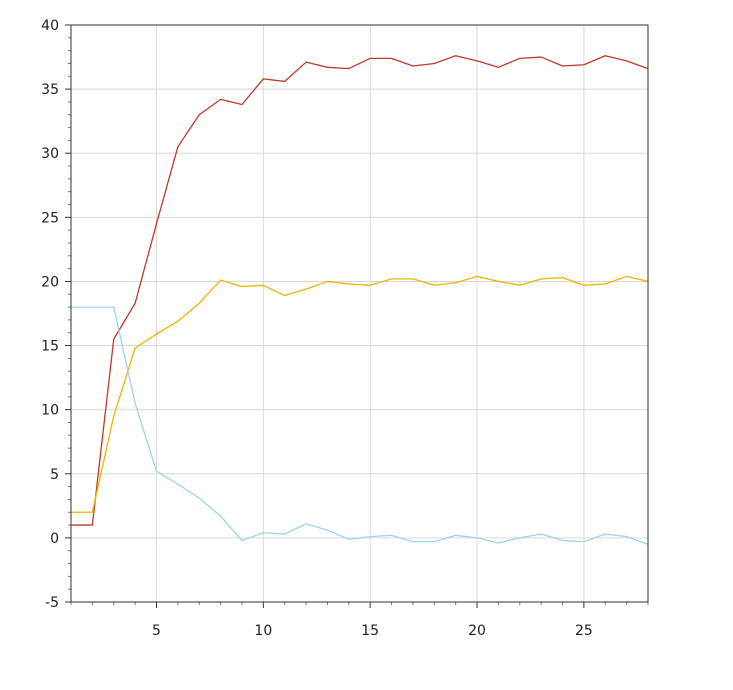 This screenshot has height=690, width=733. What do you see at coordinates (50, 154) in the screenshot?
I see `y-tick-label: 30` at bounding box center [50, 154].